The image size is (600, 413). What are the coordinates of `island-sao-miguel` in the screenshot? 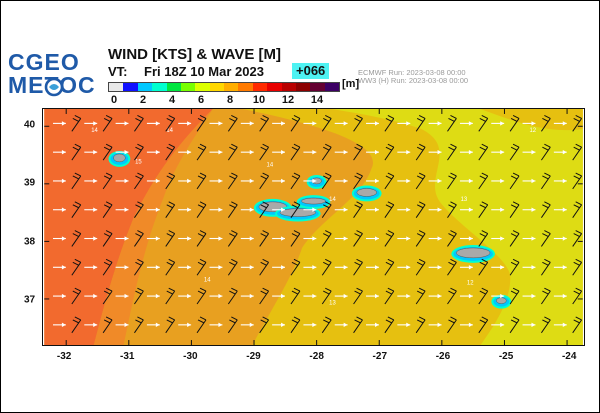 It's located at (473, 253).